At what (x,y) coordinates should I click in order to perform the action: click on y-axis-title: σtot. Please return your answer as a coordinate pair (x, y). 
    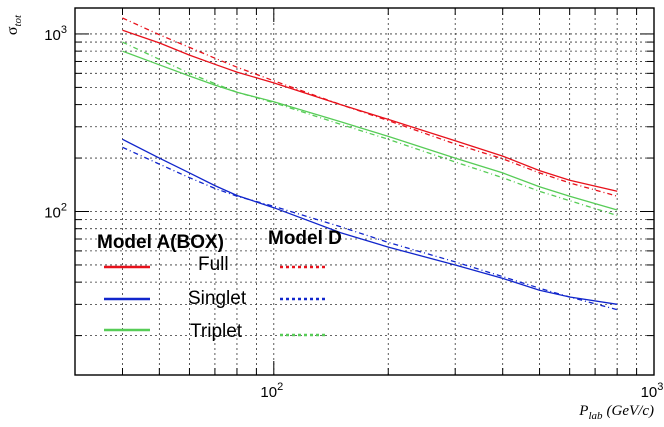
    Looking at the image, I should click on (14, 24).